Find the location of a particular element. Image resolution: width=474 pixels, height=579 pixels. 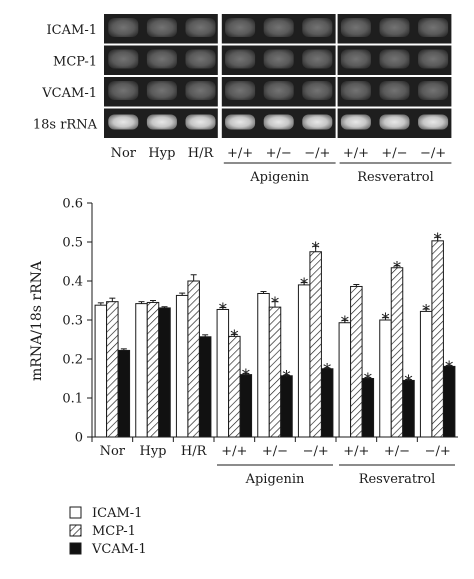

y-tick-label: 0.2 is located at coordinates (72, 360).